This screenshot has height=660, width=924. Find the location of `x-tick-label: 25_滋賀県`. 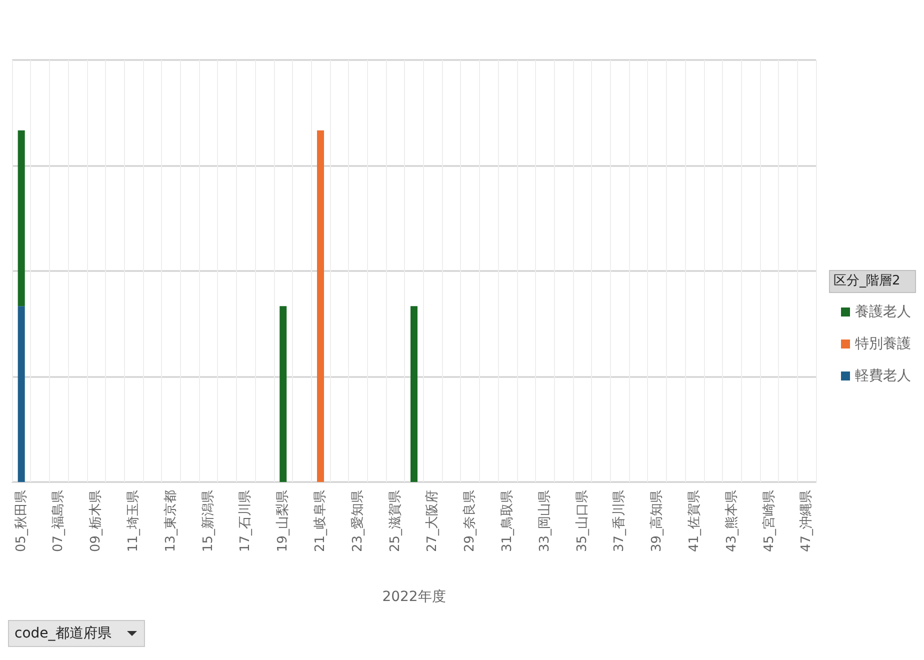

x-tick-label: 25_滋賀県 is located at coordinates (395, 521).